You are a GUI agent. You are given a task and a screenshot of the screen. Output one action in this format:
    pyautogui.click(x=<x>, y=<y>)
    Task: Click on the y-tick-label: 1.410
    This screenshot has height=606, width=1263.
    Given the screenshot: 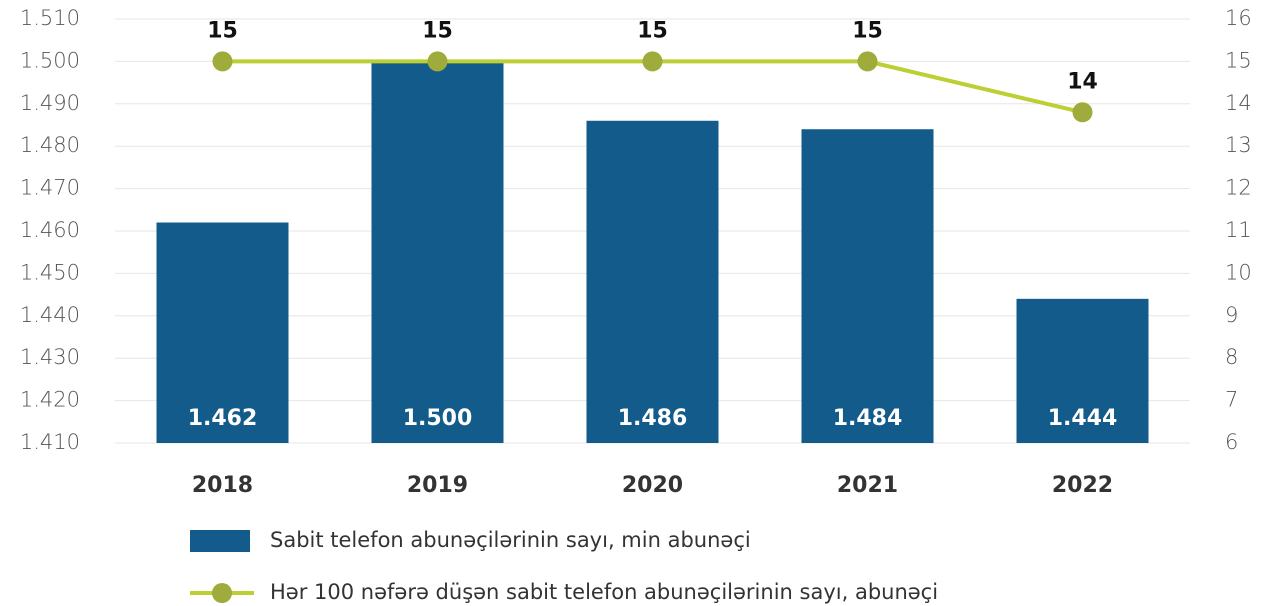 What is the action you would take?
    pyautogui.click(x=50, y=442)
    